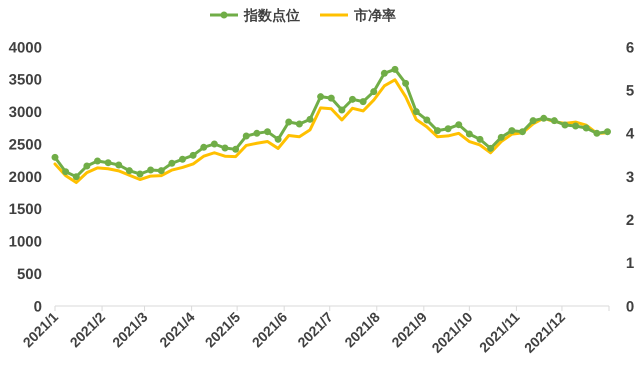  What do you see at coordinates (25, 145) in the screenshot?
I see `y-tick-label: 2500` at bounding box center [25, 145].